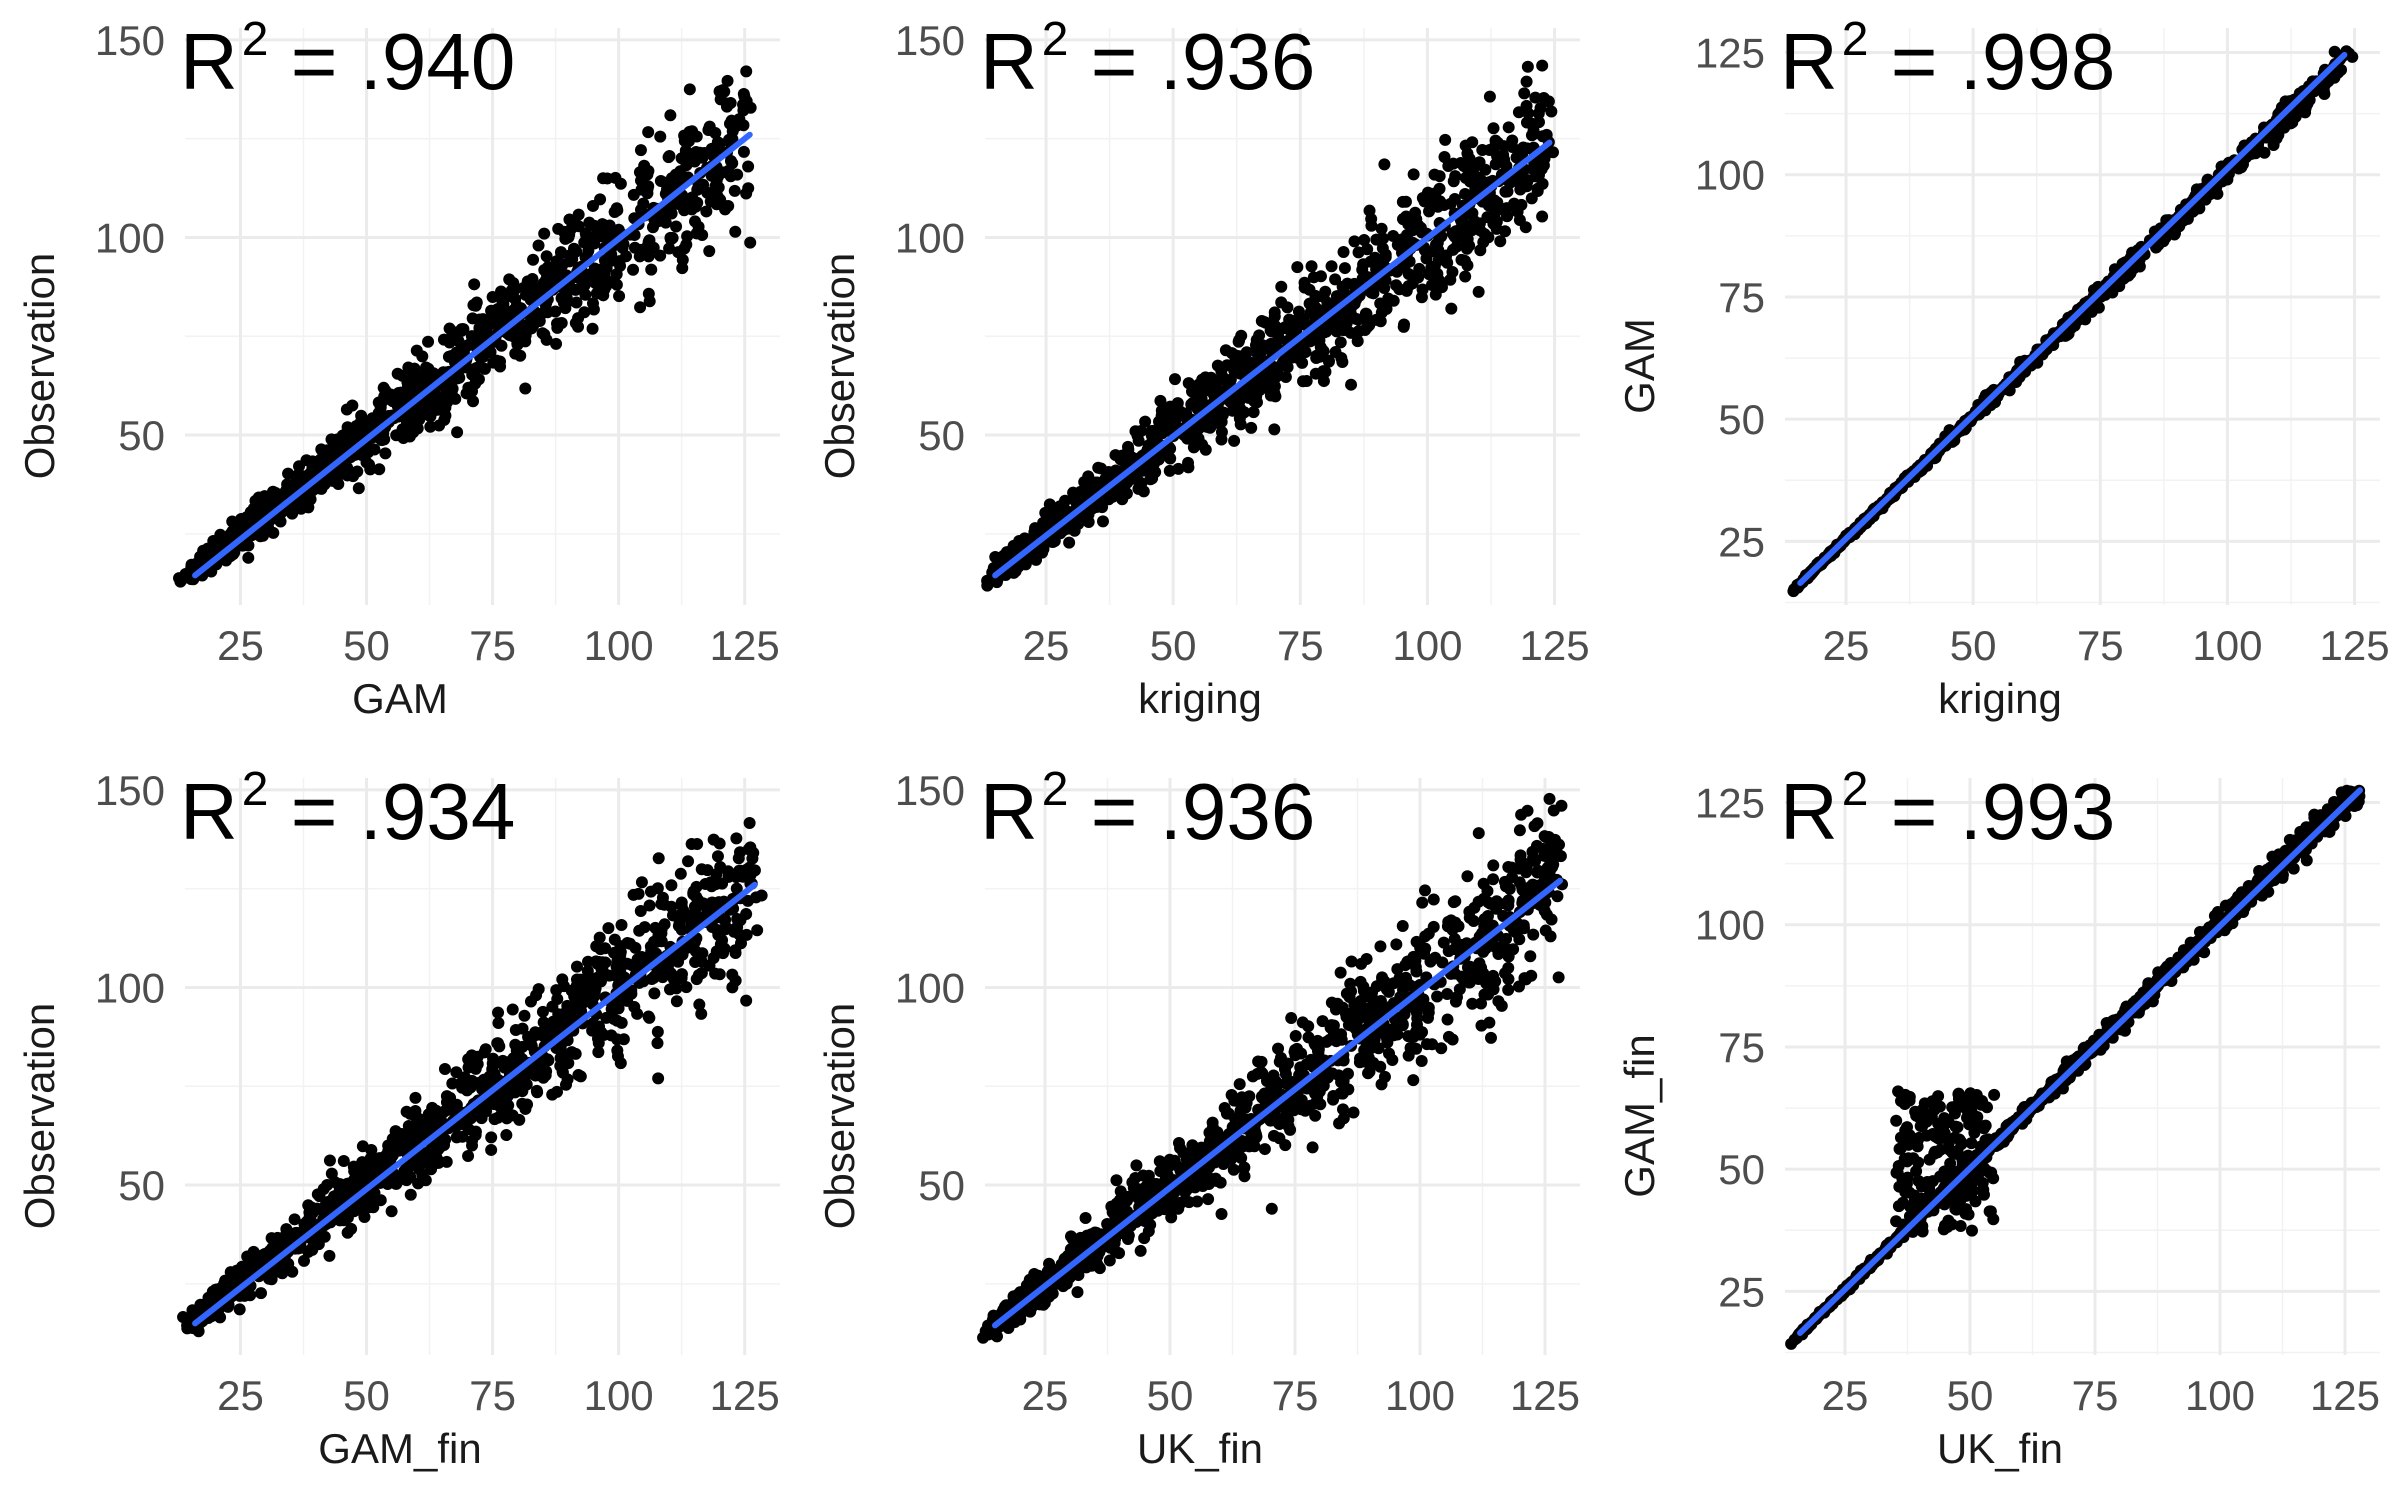 The image size is (2400, 1500). Describe the element at coordinates (2227, 645) in the screenshot. I see `x-tick-label: 100` at that location.